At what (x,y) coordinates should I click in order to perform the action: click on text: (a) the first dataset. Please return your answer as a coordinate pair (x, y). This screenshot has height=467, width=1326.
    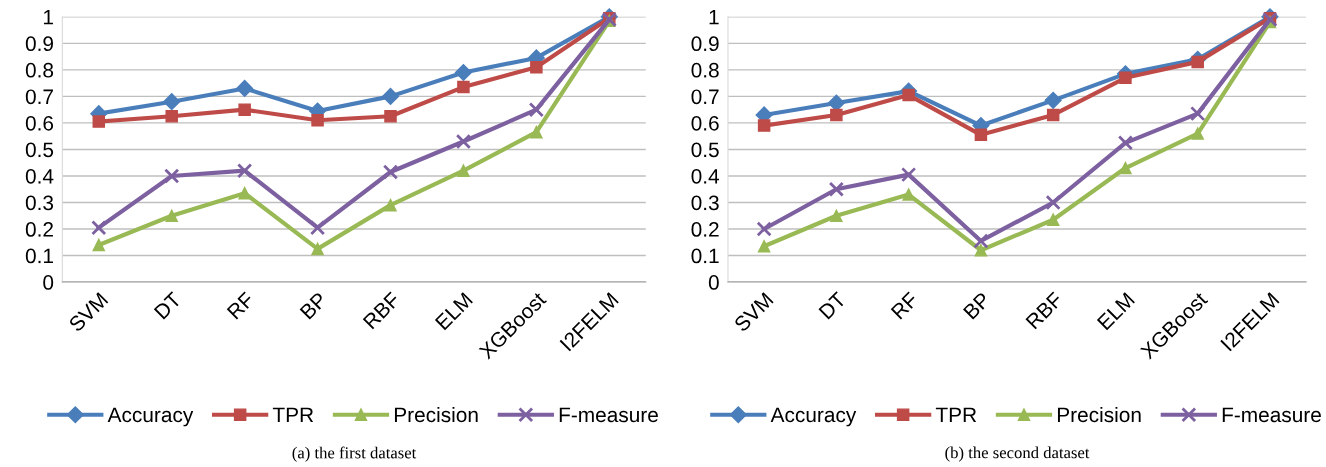
    Looking at the image, I should click on (354, 454).